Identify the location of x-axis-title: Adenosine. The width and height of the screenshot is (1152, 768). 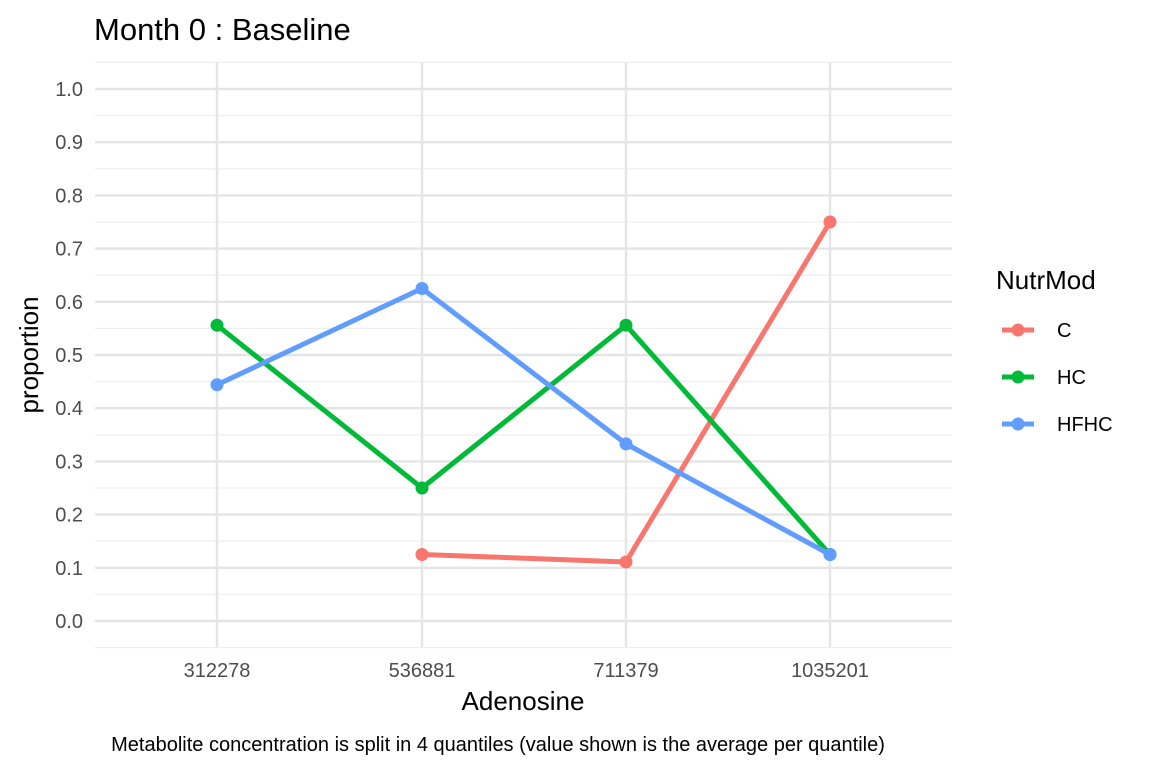
(523, 701).